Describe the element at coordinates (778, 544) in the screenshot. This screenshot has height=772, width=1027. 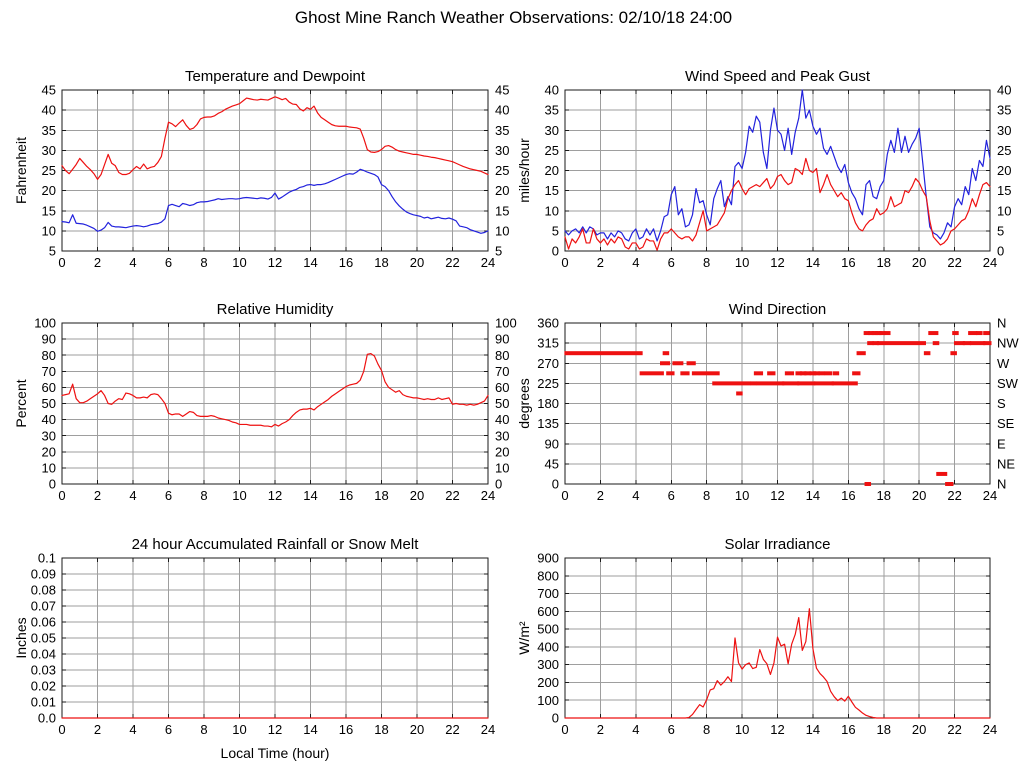
I see `chart-title: Solar Irradiance` at that location.